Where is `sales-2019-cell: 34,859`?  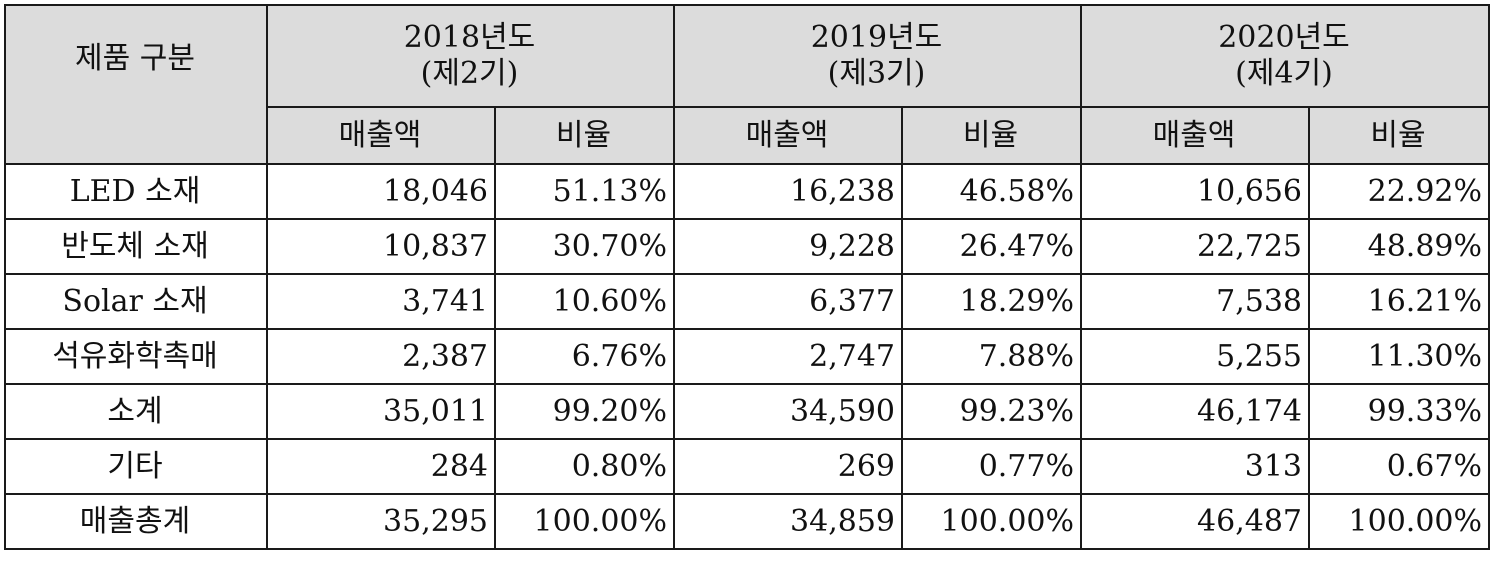 sales-2019-cell: 34,859 is located at coordinates (788, 521).